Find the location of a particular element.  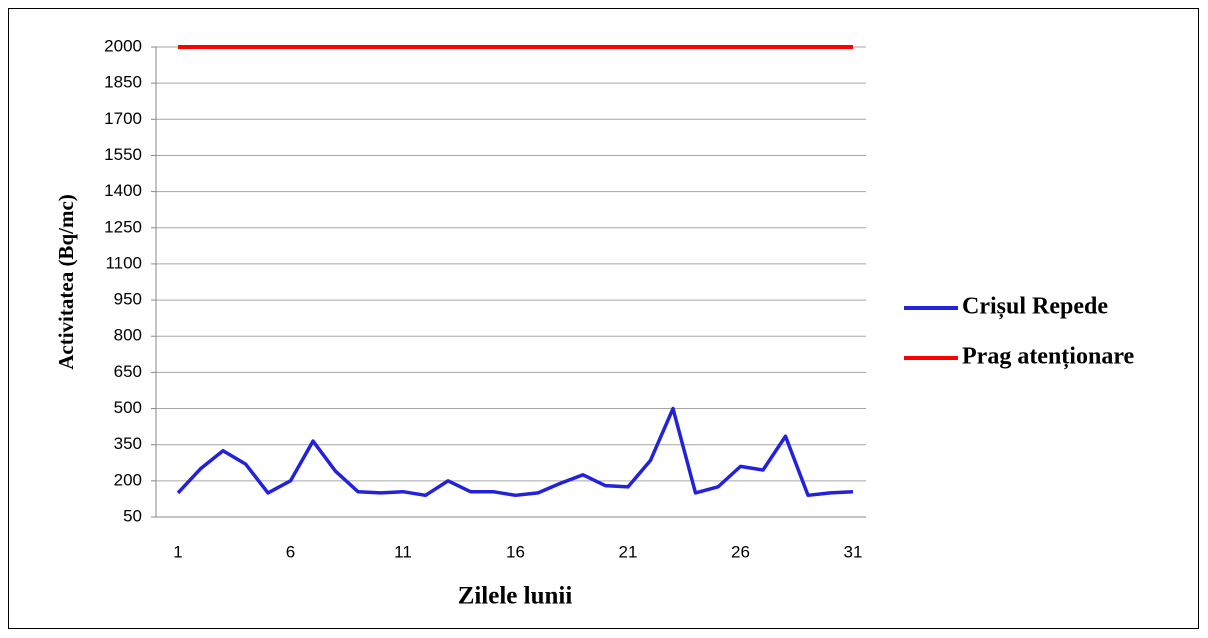

y-tick-label: 1250 is located at coordinates (123, 226).